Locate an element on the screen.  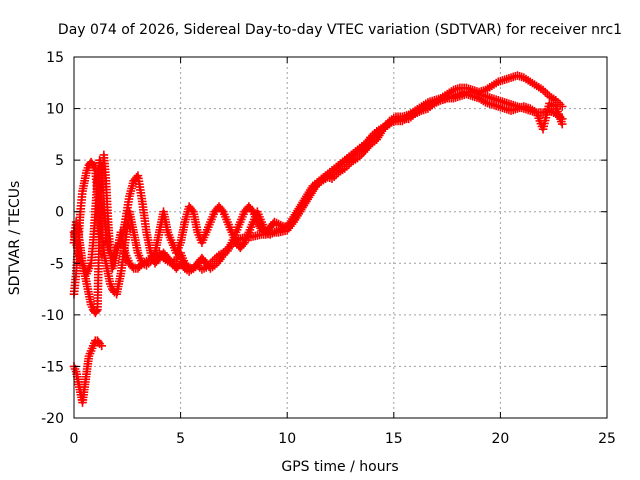
y-tick-label: -15 is located at coordinates (52, 367).